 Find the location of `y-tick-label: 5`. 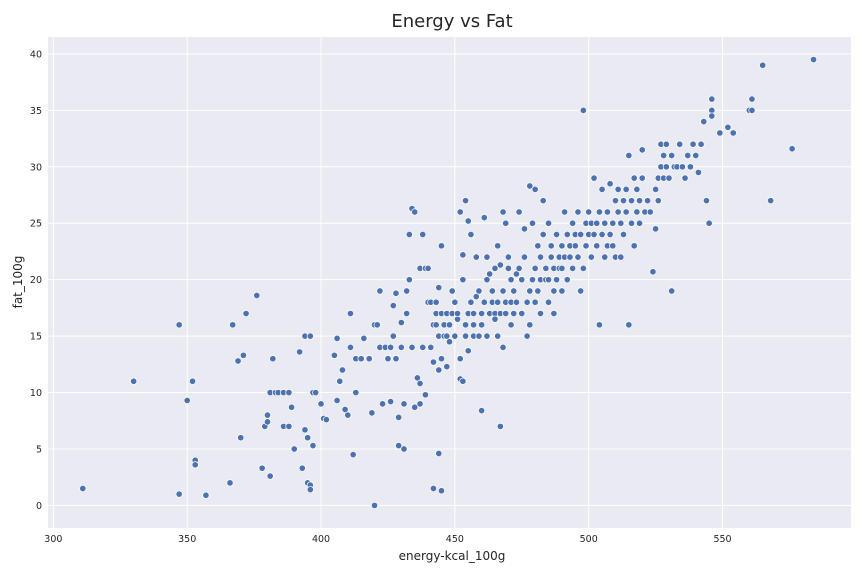

y-tick-label: 5 is located at coordinates (39, 449).